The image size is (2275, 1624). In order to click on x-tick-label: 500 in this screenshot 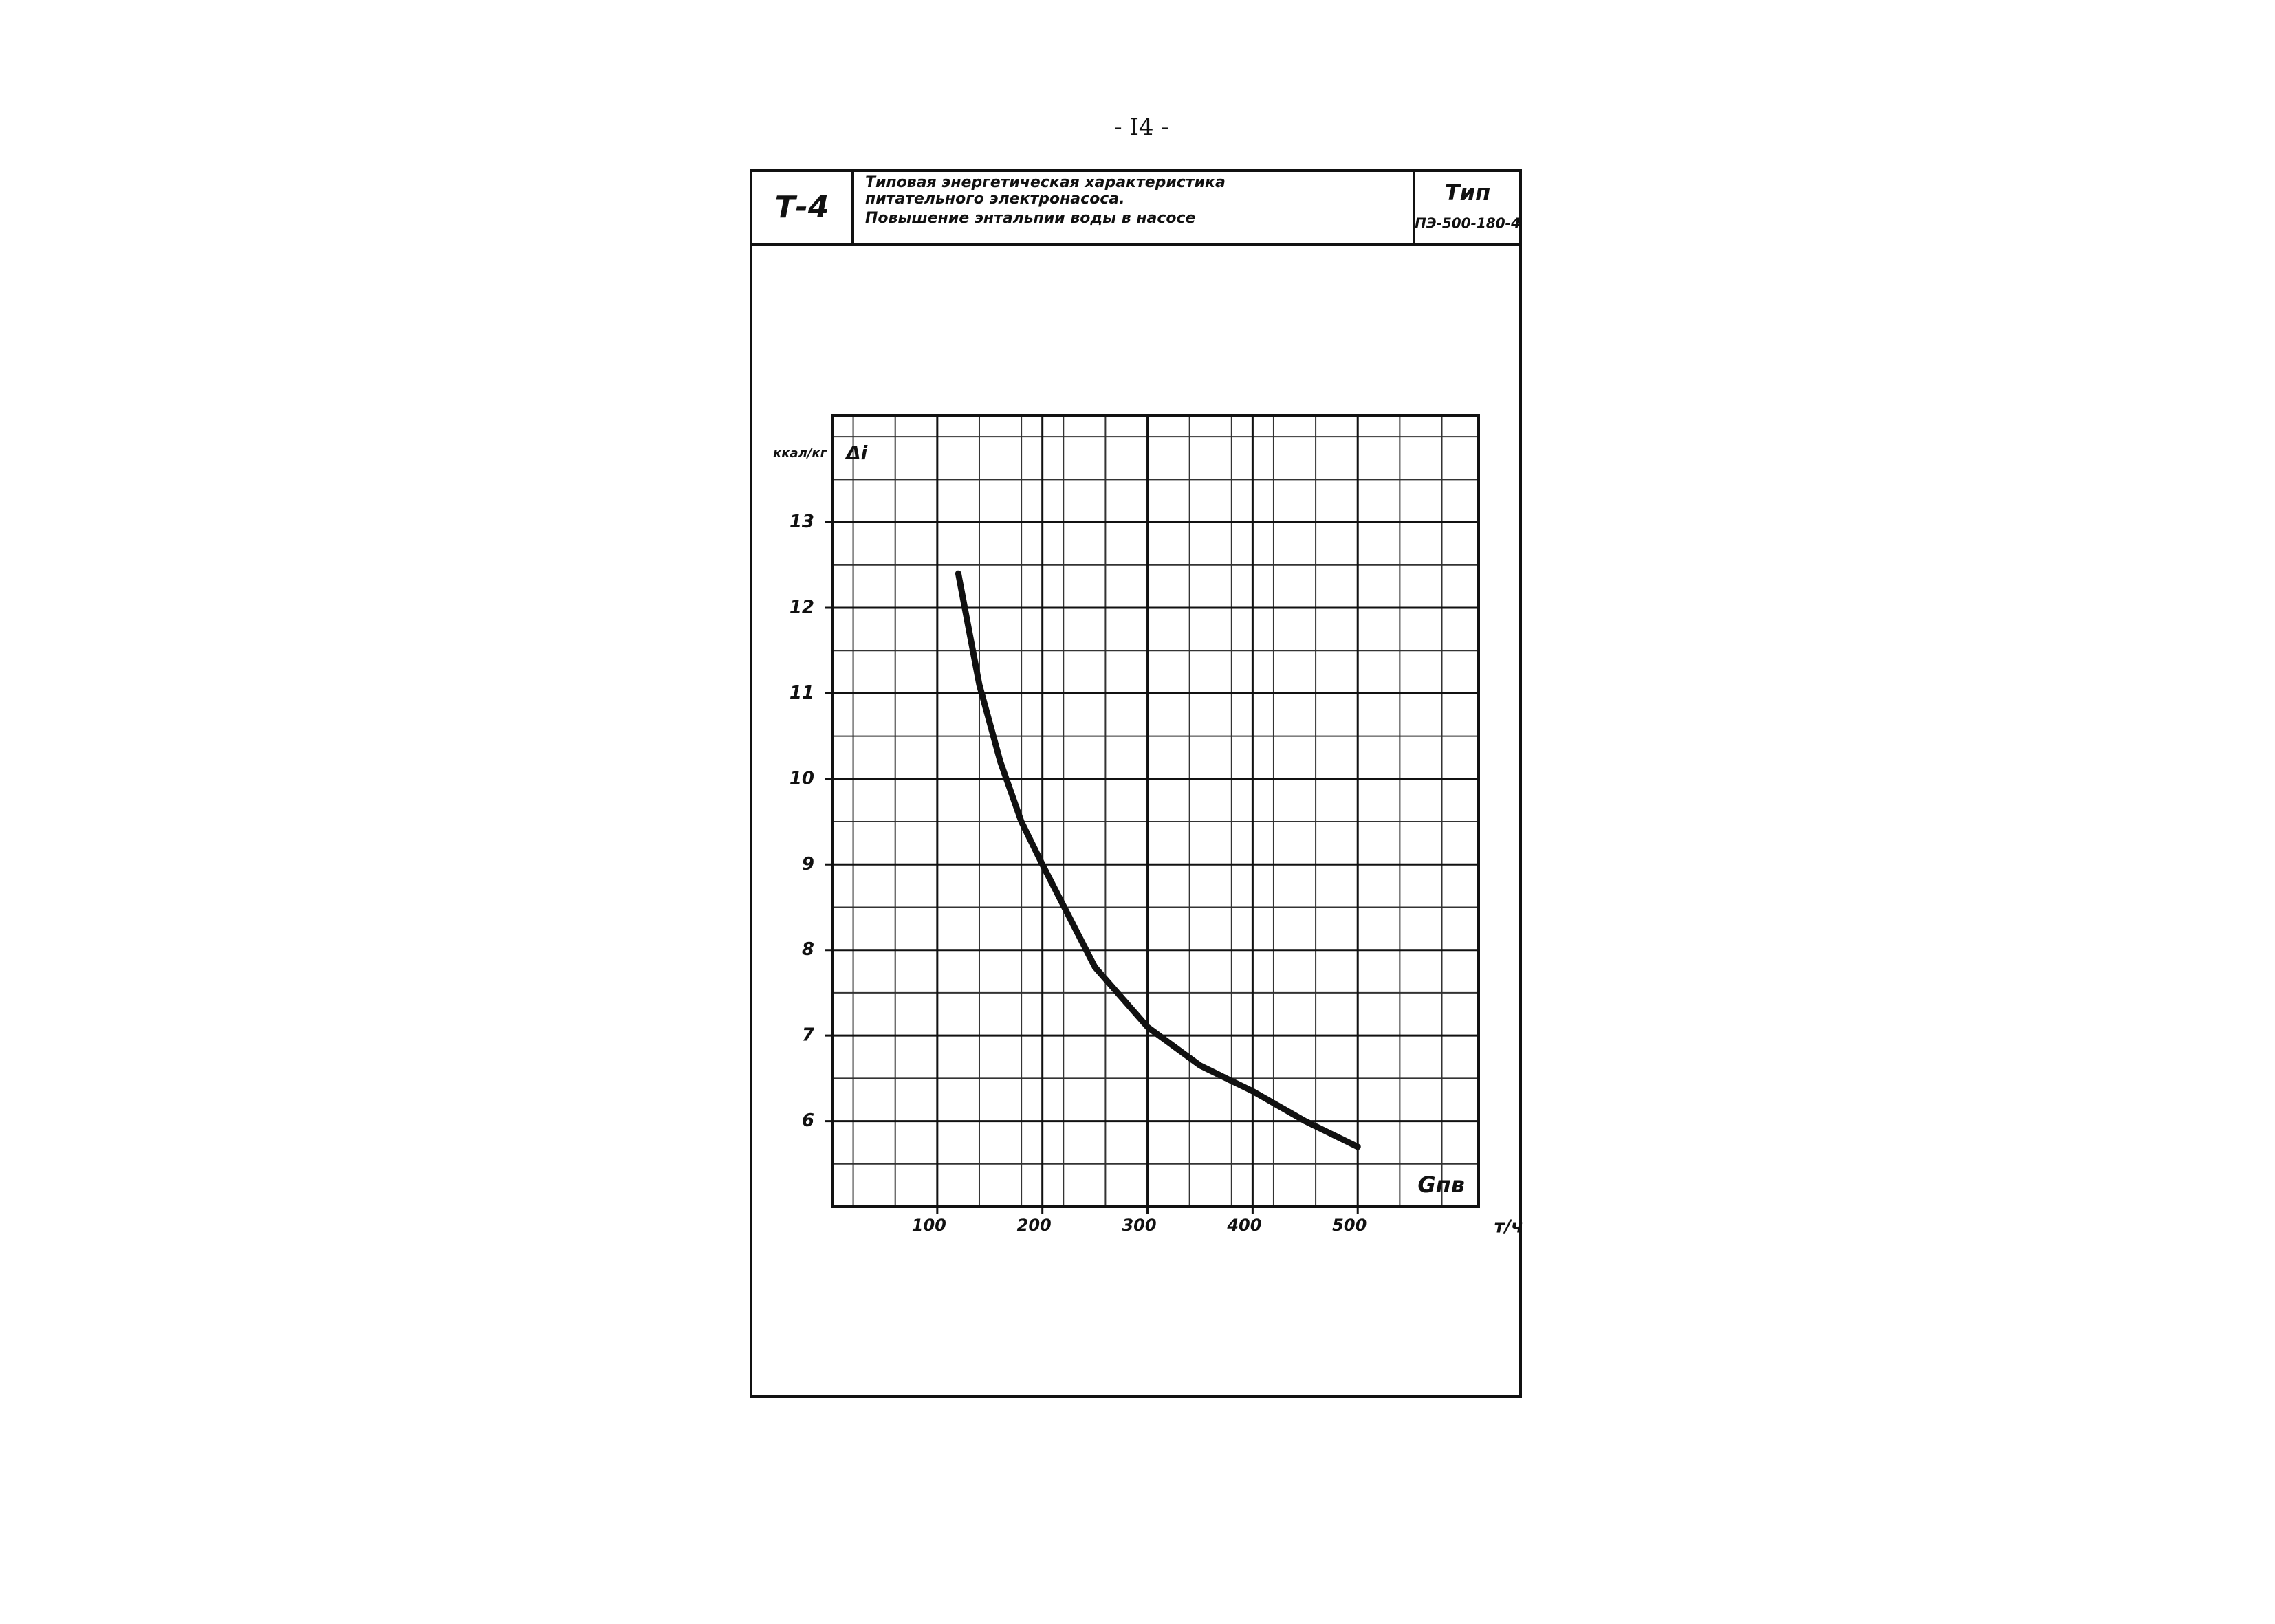, I will do `click(1349, 1225)`.